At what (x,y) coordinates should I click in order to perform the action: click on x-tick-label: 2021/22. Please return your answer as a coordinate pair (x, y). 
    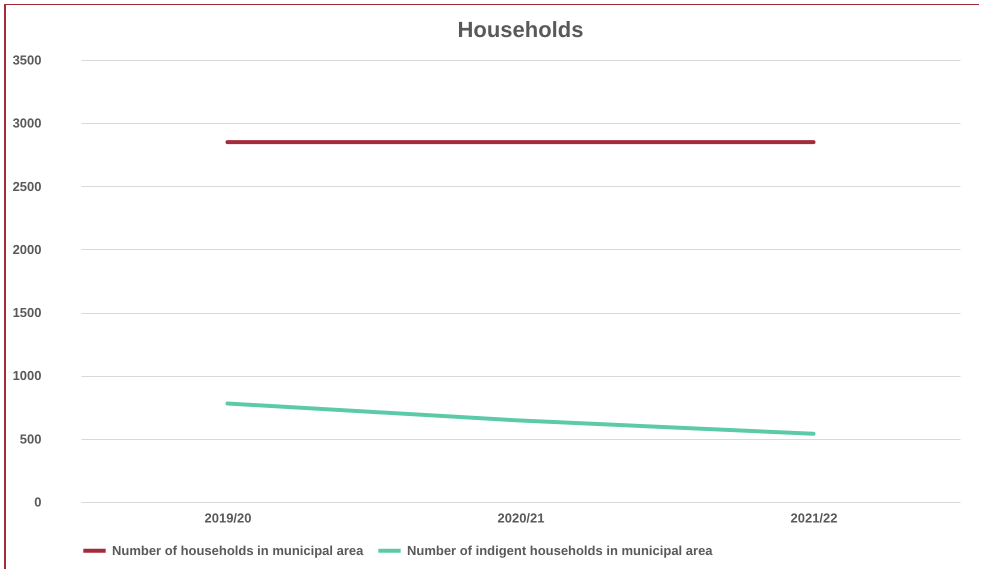
    Looking at the image, I should click on (814, 518).